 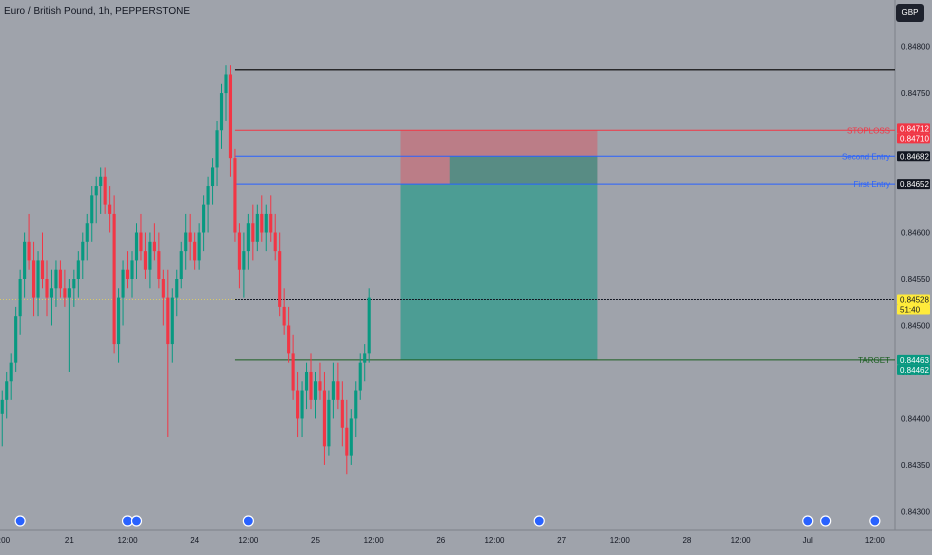 I want to click on currency-badge: GBP, so click(x=910, y=13).